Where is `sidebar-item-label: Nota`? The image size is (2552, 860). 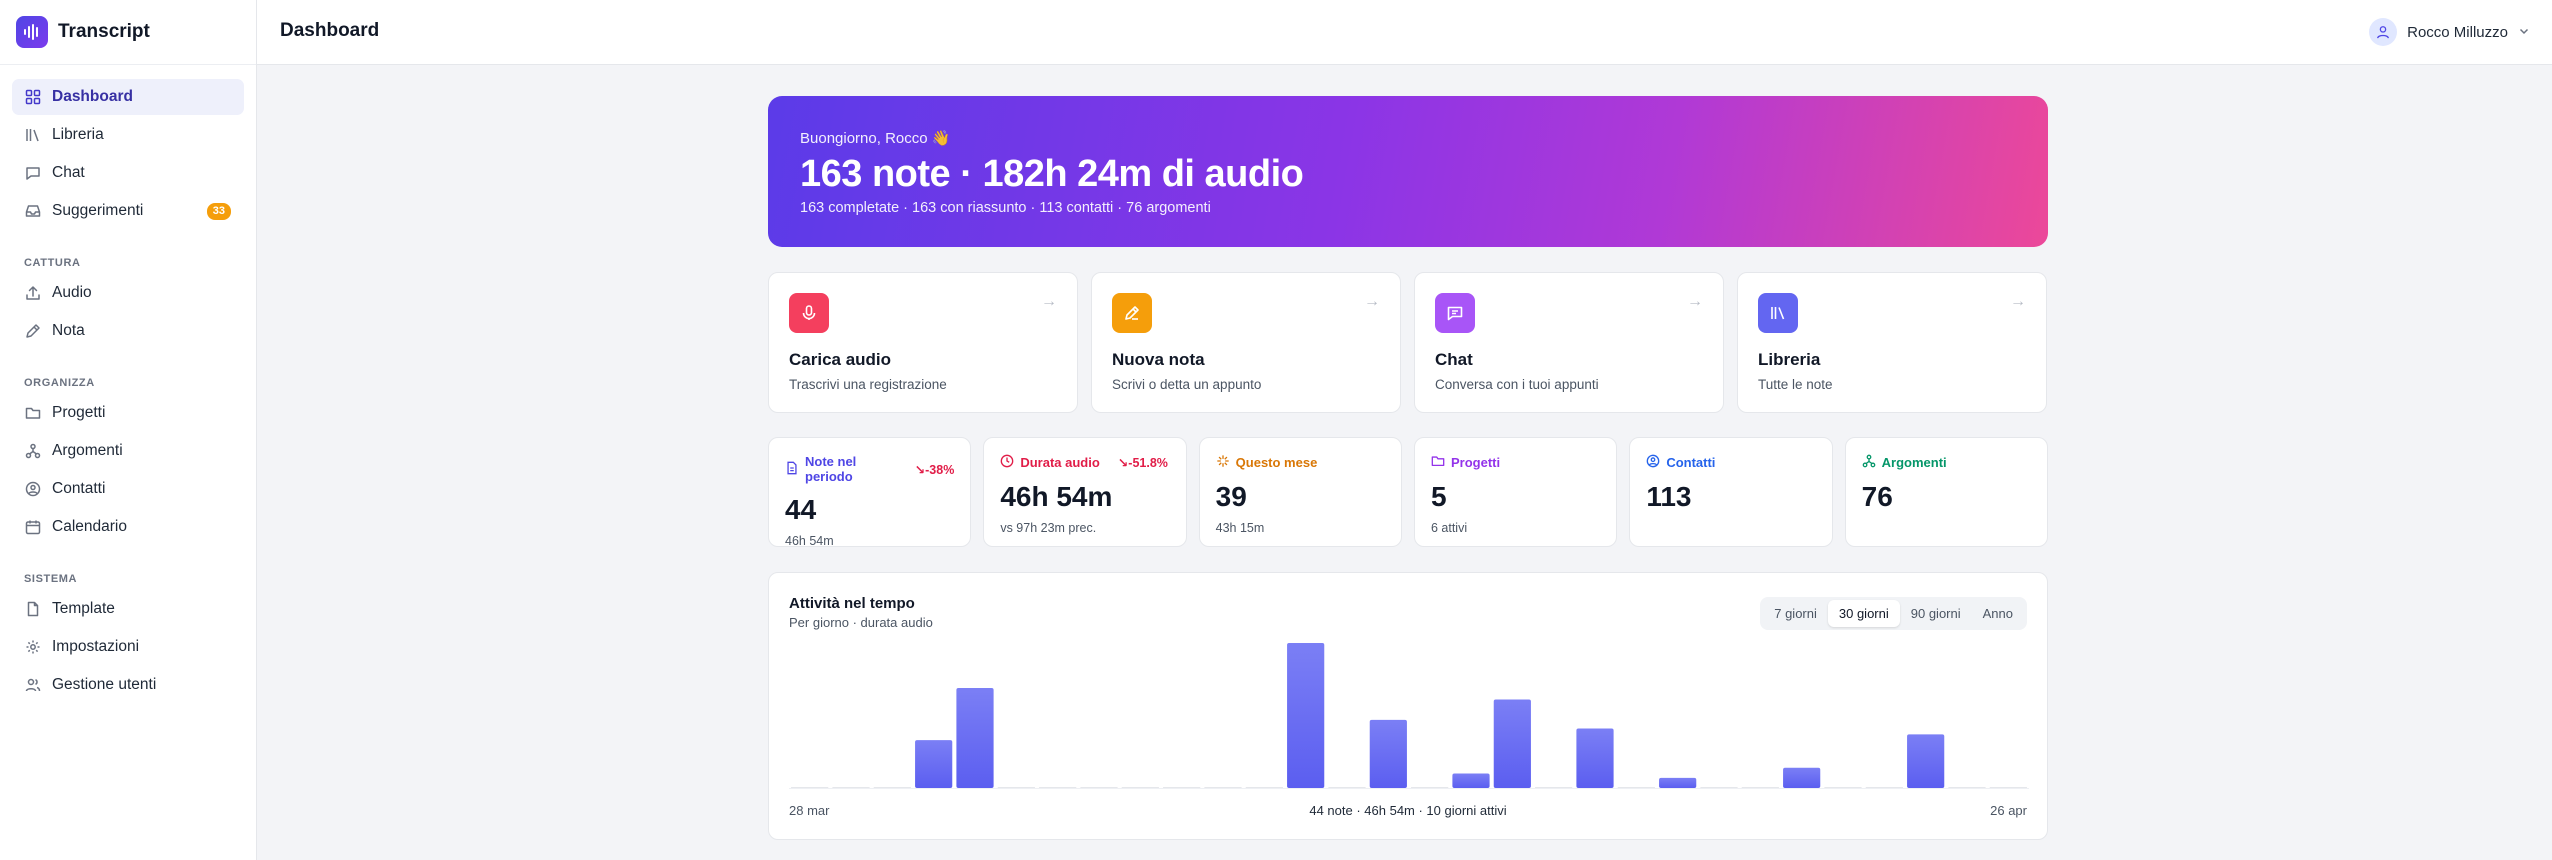 sidebar-item-label: Nota is located at coordinates (68, 330).